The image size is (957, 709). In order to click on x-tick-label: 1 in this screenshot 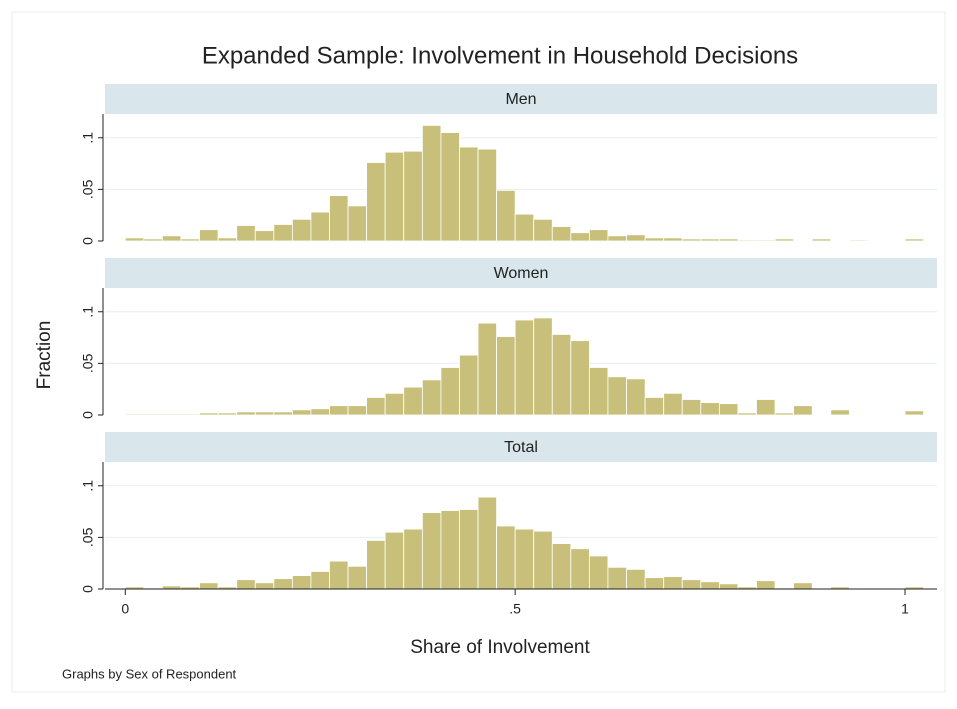, I will do `click(905, 609)`.